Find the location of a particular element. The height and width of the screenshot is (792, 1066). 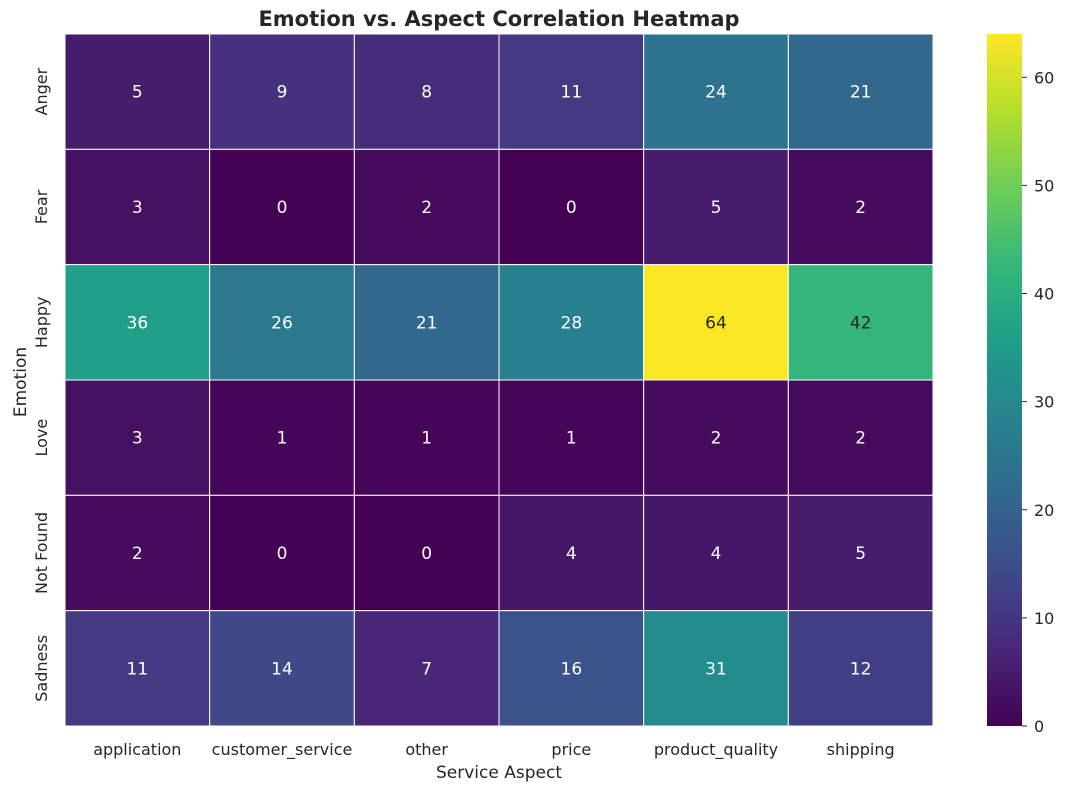

cell-value-label: 26 is located at coordinates (282, 323).